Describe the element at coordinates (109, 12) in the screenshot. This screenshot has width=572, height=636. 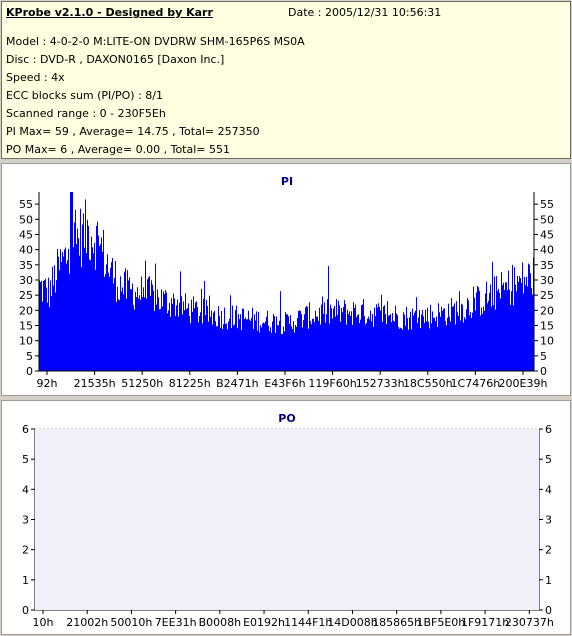
I see `app-title: KProbe v2.1.0 - Designed by Karr` at that location.